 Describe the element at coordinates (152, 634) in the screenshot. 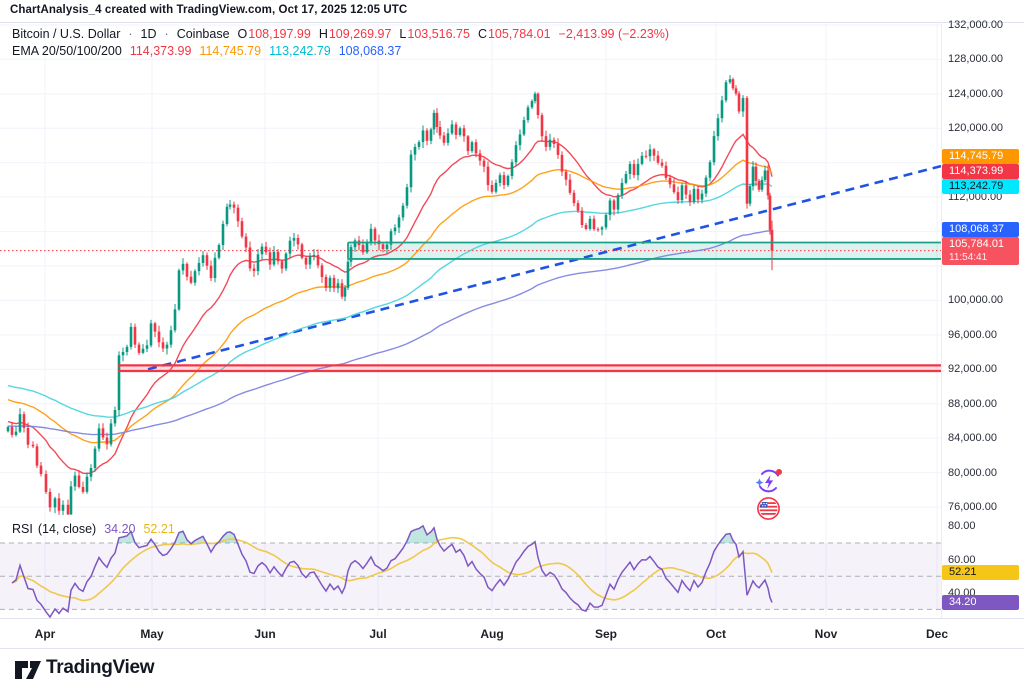

I see `time-axis-month-label: May` at that location.